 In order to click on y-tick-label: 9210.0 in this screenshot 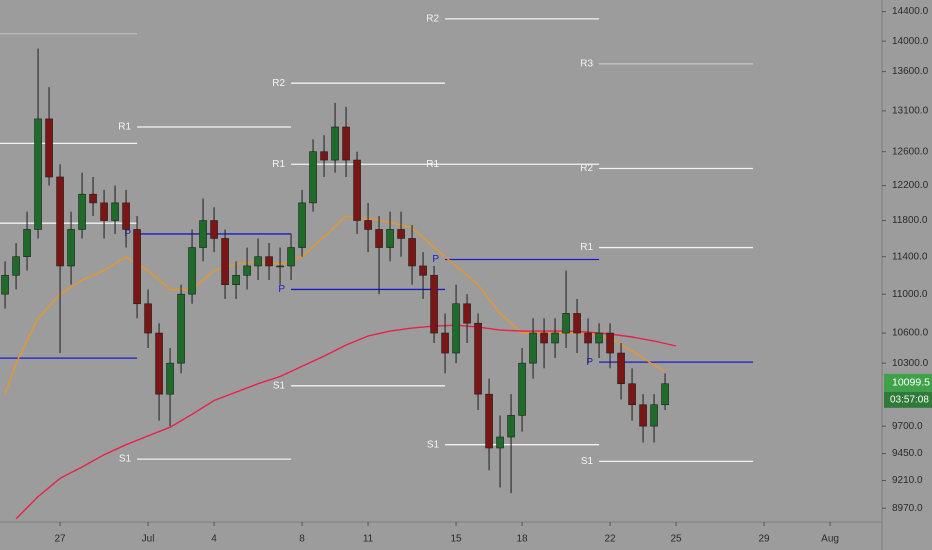, I will do `click(907, 480)`.